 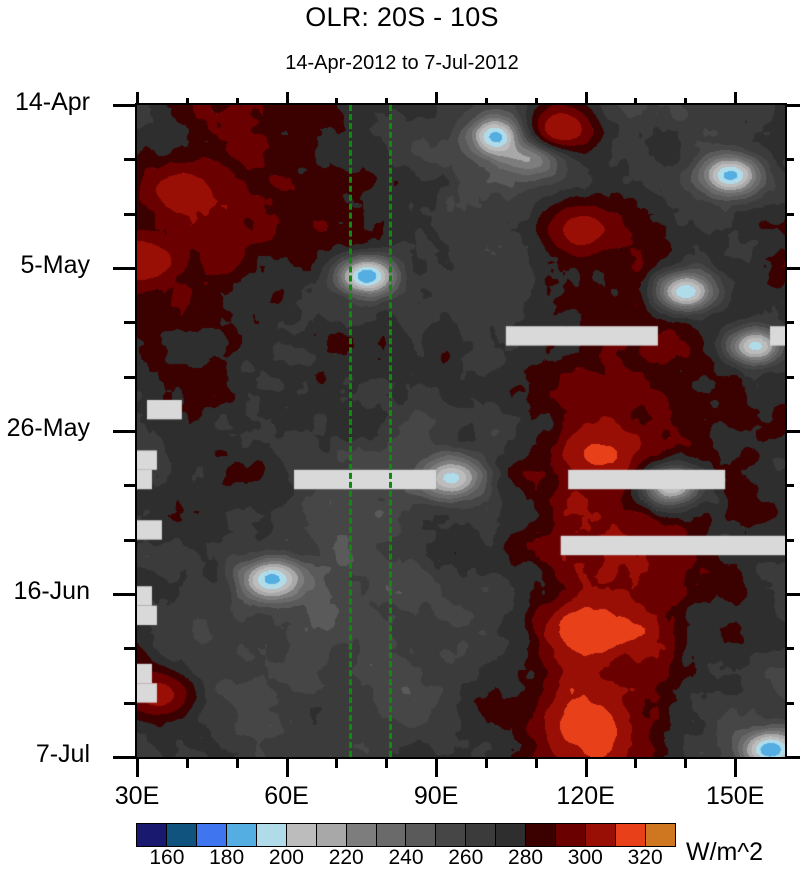 What do you see at coordinates (402, 17) in the screenshot?
I see `page-title: OLR: 20S - 10S` at bounding box center [402, 17].